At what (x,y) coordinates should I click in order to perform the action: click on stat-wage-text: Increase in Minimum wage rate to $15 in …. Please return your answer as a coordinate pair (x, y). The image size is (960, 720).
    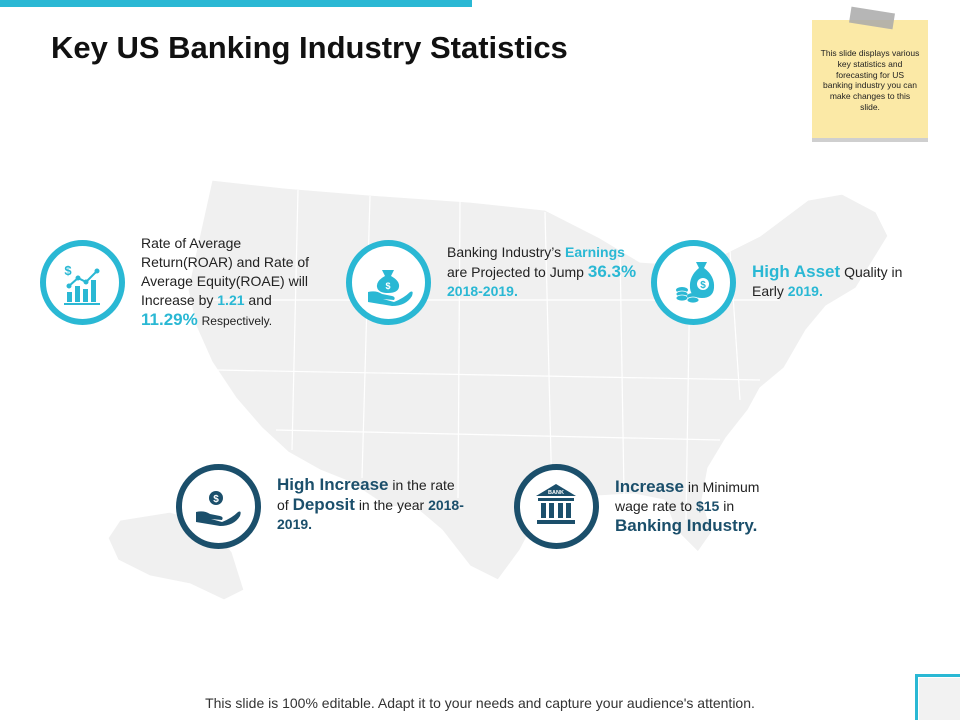
    Looking at the image, I should click on (687, 506).